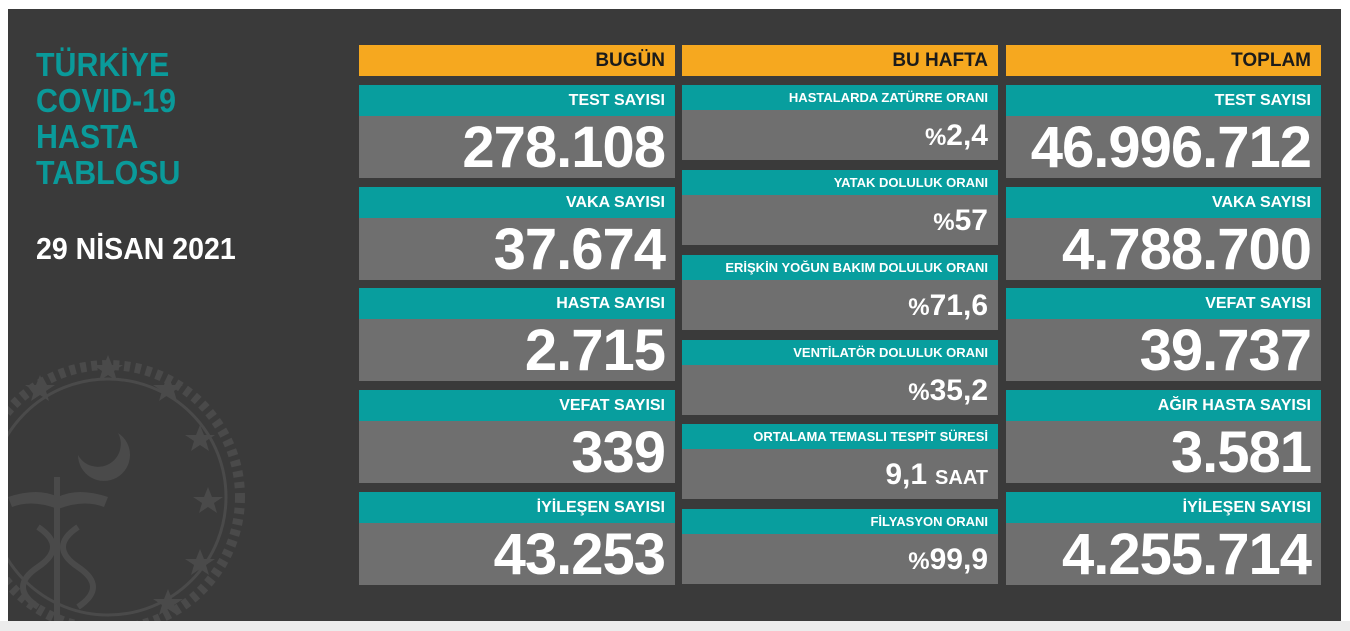 This screenshot has height=631, width=1350. I want to click on total-test-card: TEST SAYISI 46.996.712, so click(1163, 132).